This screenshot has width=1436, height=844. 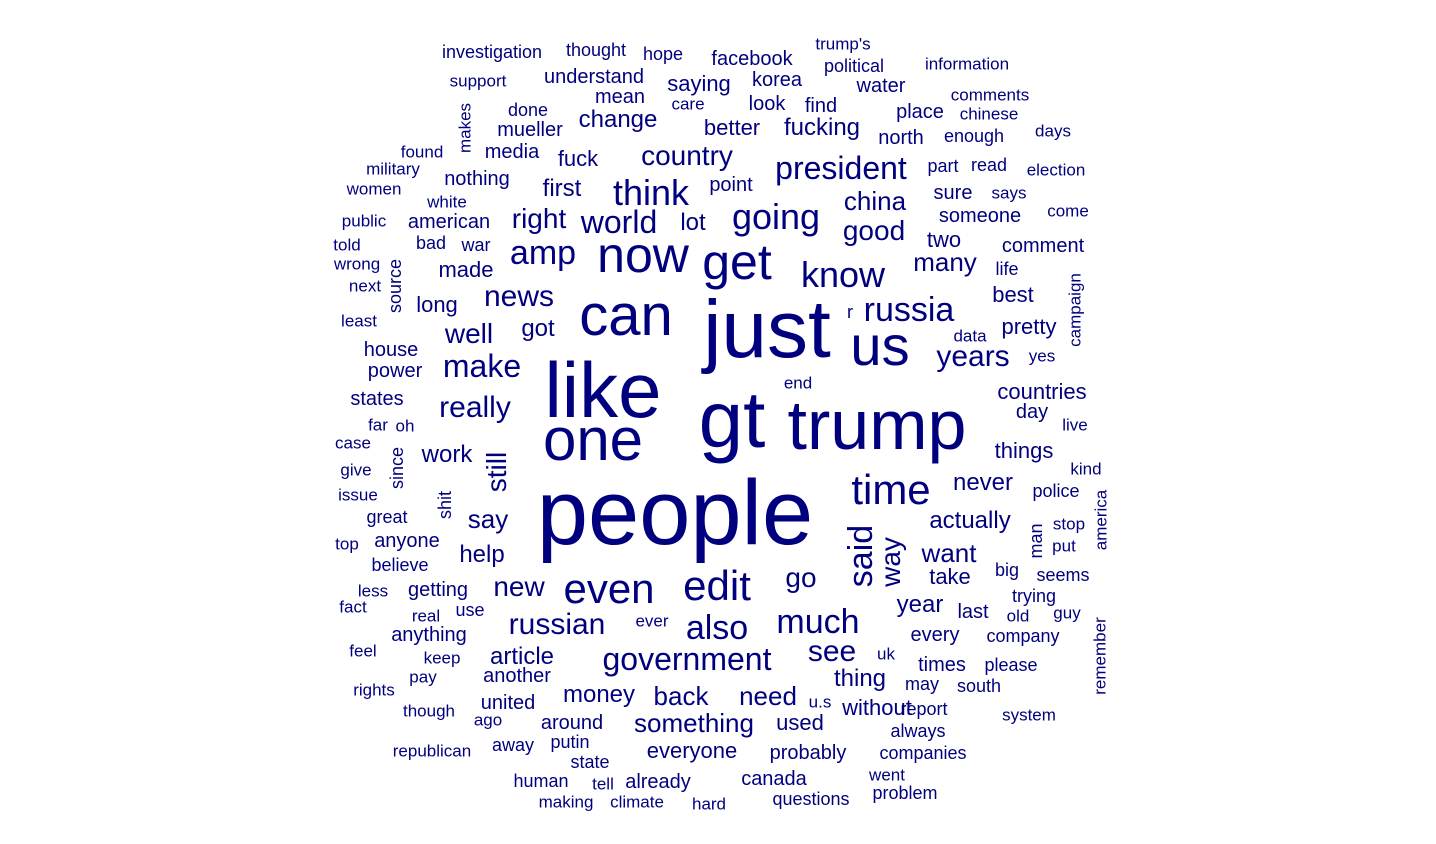 What do you see at coordinates (973, 612) in the screenshot?
I see `word-last: last` at bounding box center [973, 612].